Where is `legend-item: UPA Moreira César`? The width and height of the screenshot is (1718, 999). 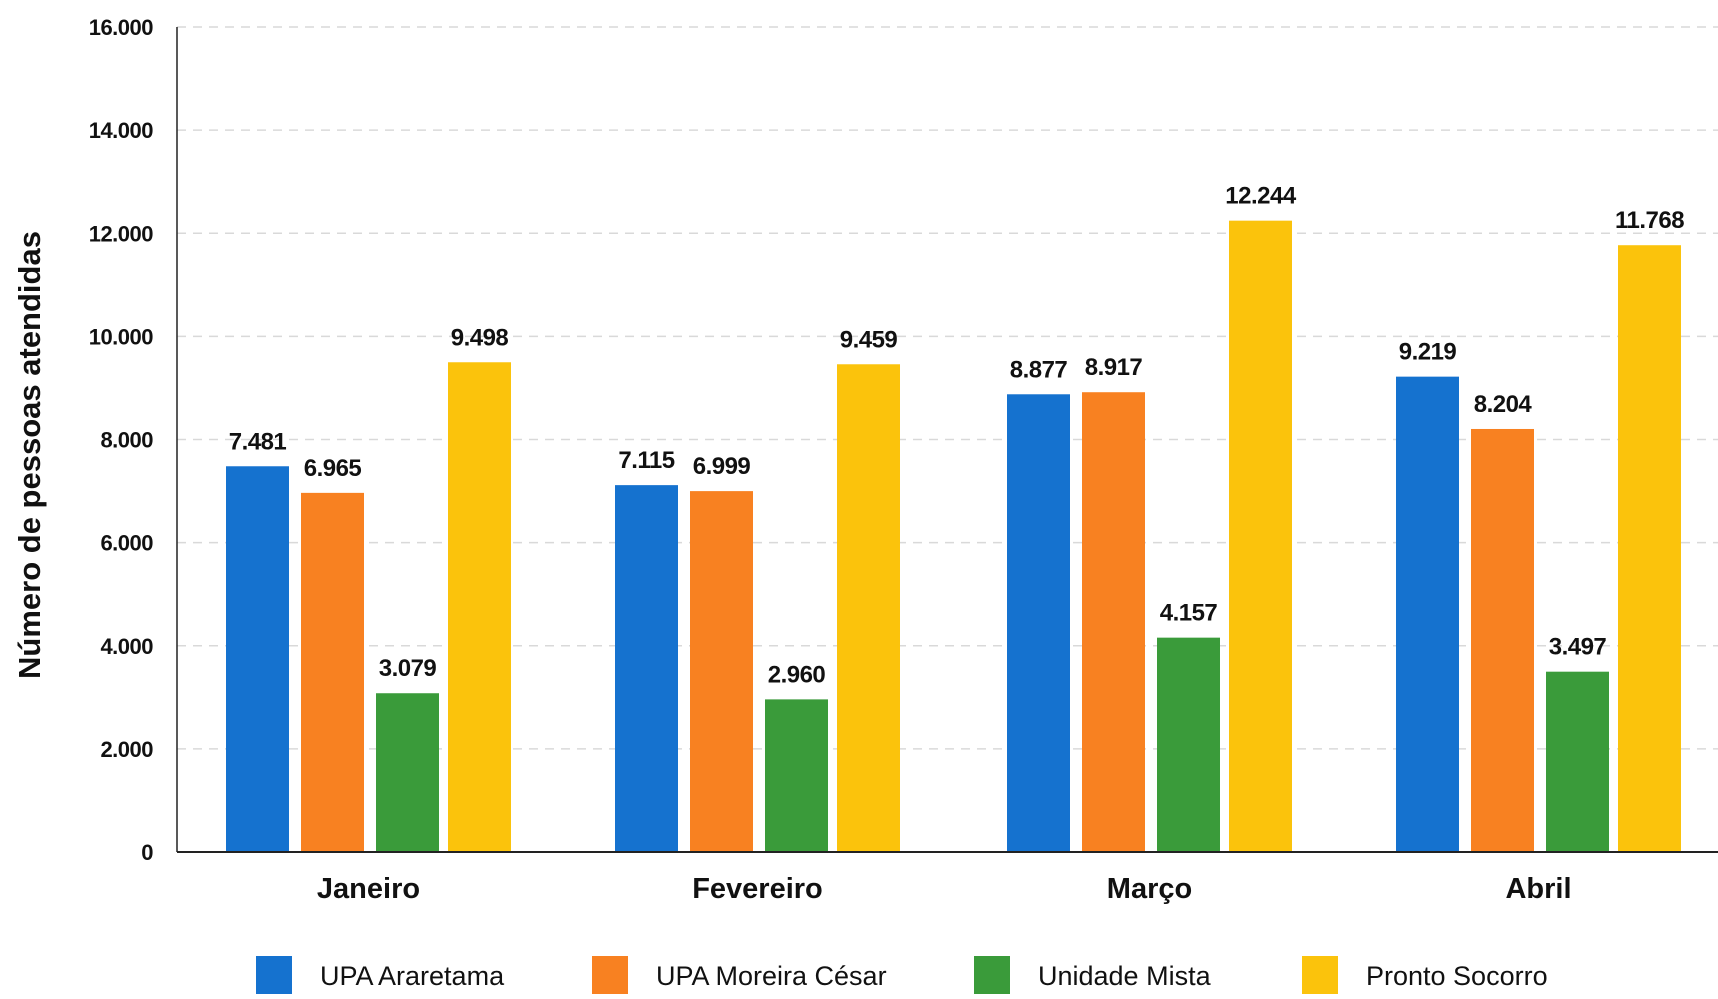 legend-item: UPA Moreira César is located at coordinates (739, 975).